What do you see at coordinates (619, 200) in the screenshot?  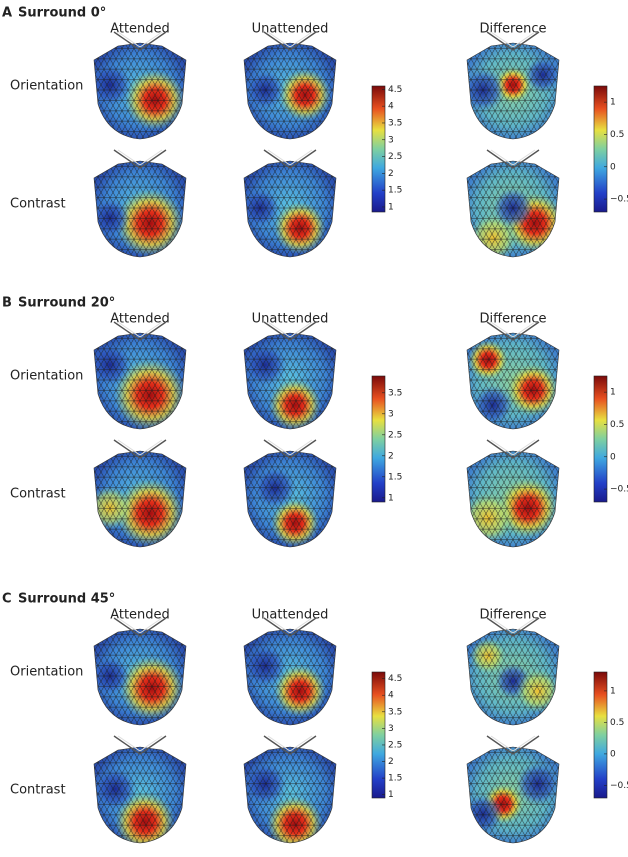 I see `colorbar-tick-label: −0.5` at bounding box center [619, 200].